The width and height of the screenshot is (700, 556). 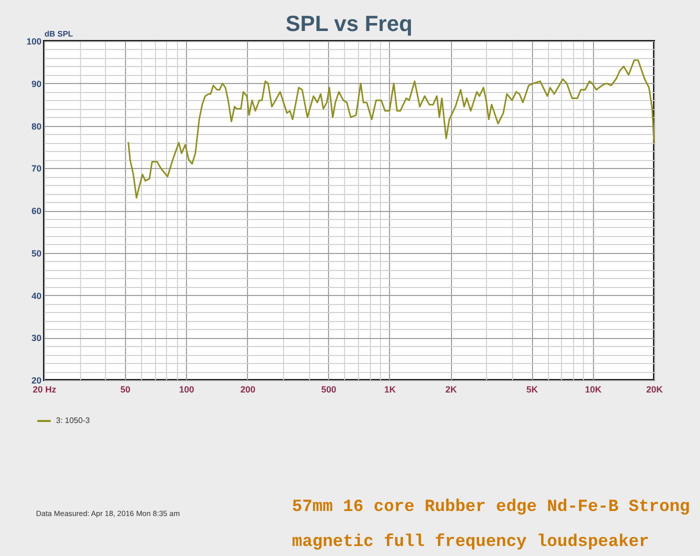 I want to click on y-tick-label: 40, so click(x=36, y=295).